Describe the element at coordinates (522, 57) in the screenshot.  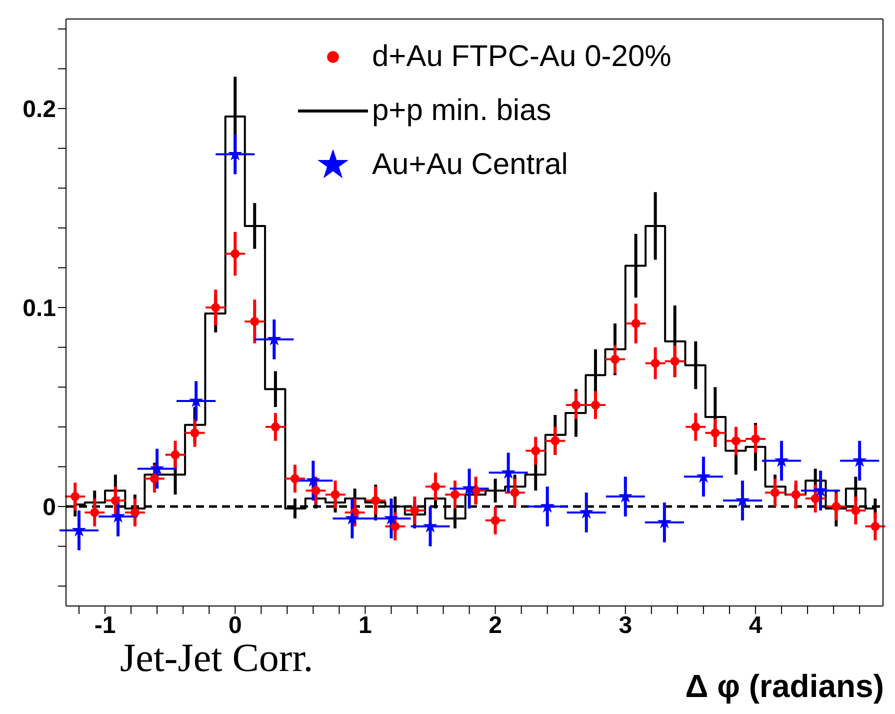
I see `legend-label: d+Au FTPC-Au 0-20%` at that location.